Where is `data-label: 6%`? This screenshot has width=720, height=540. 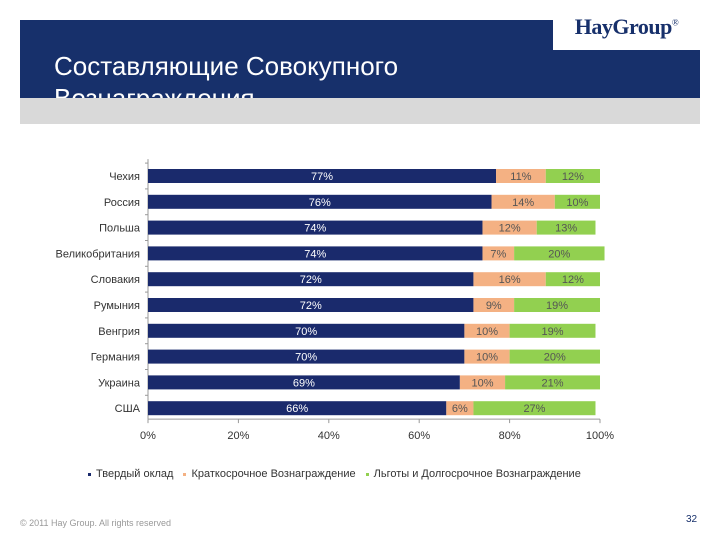 data-label: 6% is located at coordinates (460, 409).